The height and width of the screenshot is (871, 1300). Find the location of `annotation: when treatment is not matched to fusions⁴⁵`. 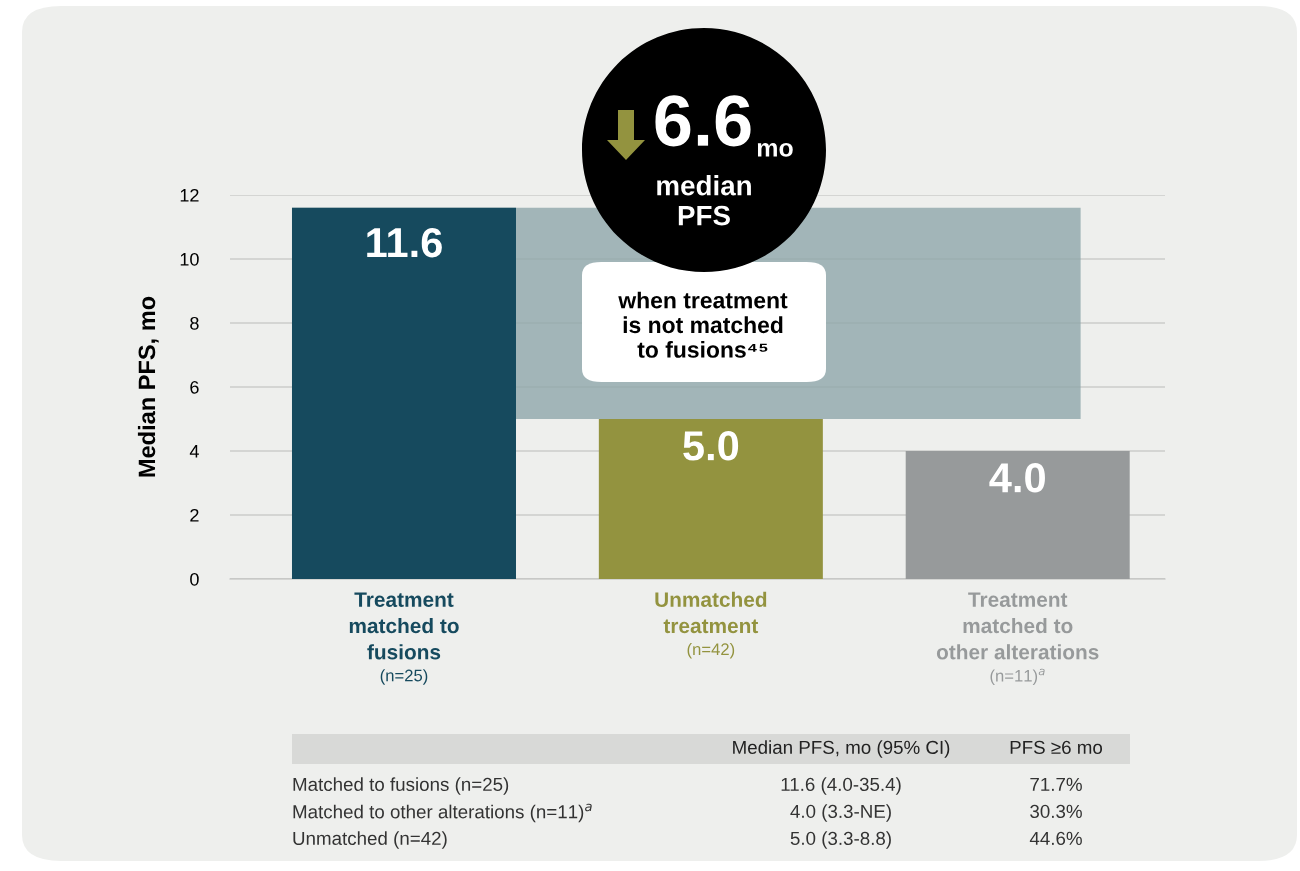

annotation: when treatment is not matched to fusions⁴⁵ is located at coordinates (703, 324).